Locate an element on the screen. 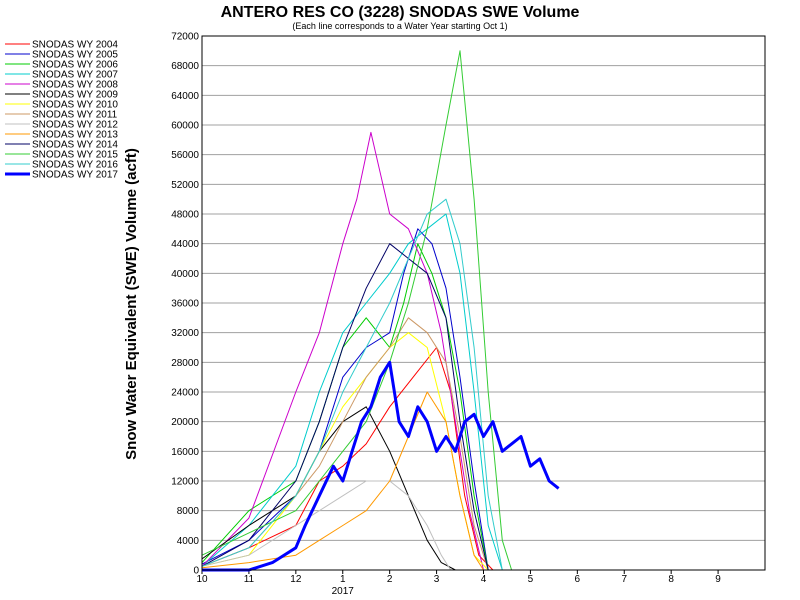 This screenshot has width=800, height=600. x-tick-label: 4 is located at coordinates (484, 579).